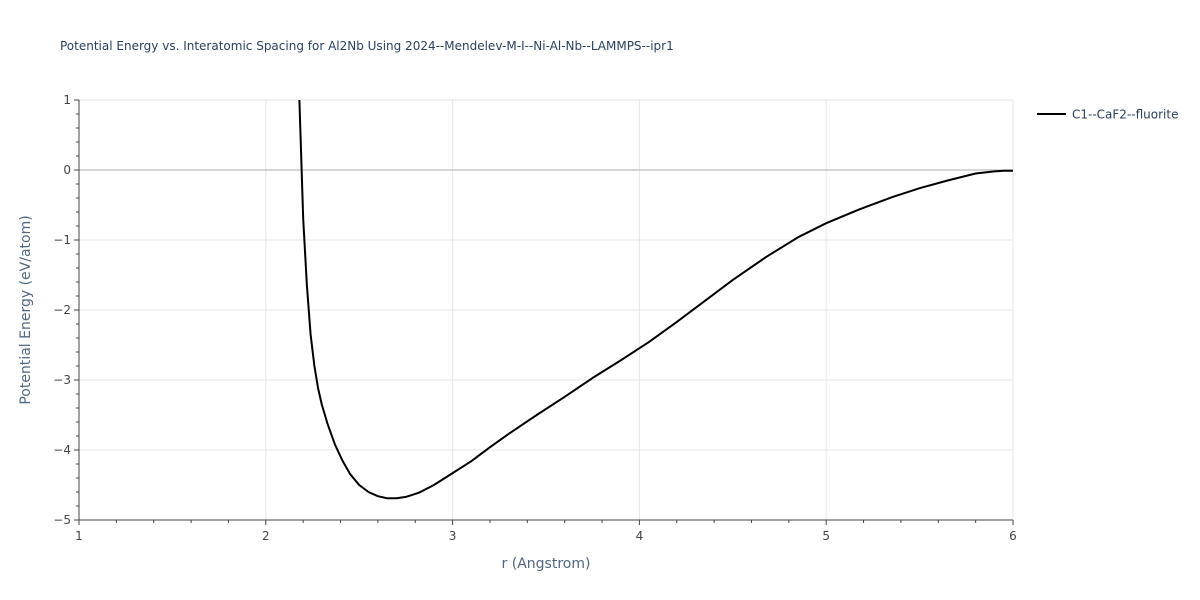 The image size is (1200, 600). I want to click on y-tick-label: −5, so click(62, 520).